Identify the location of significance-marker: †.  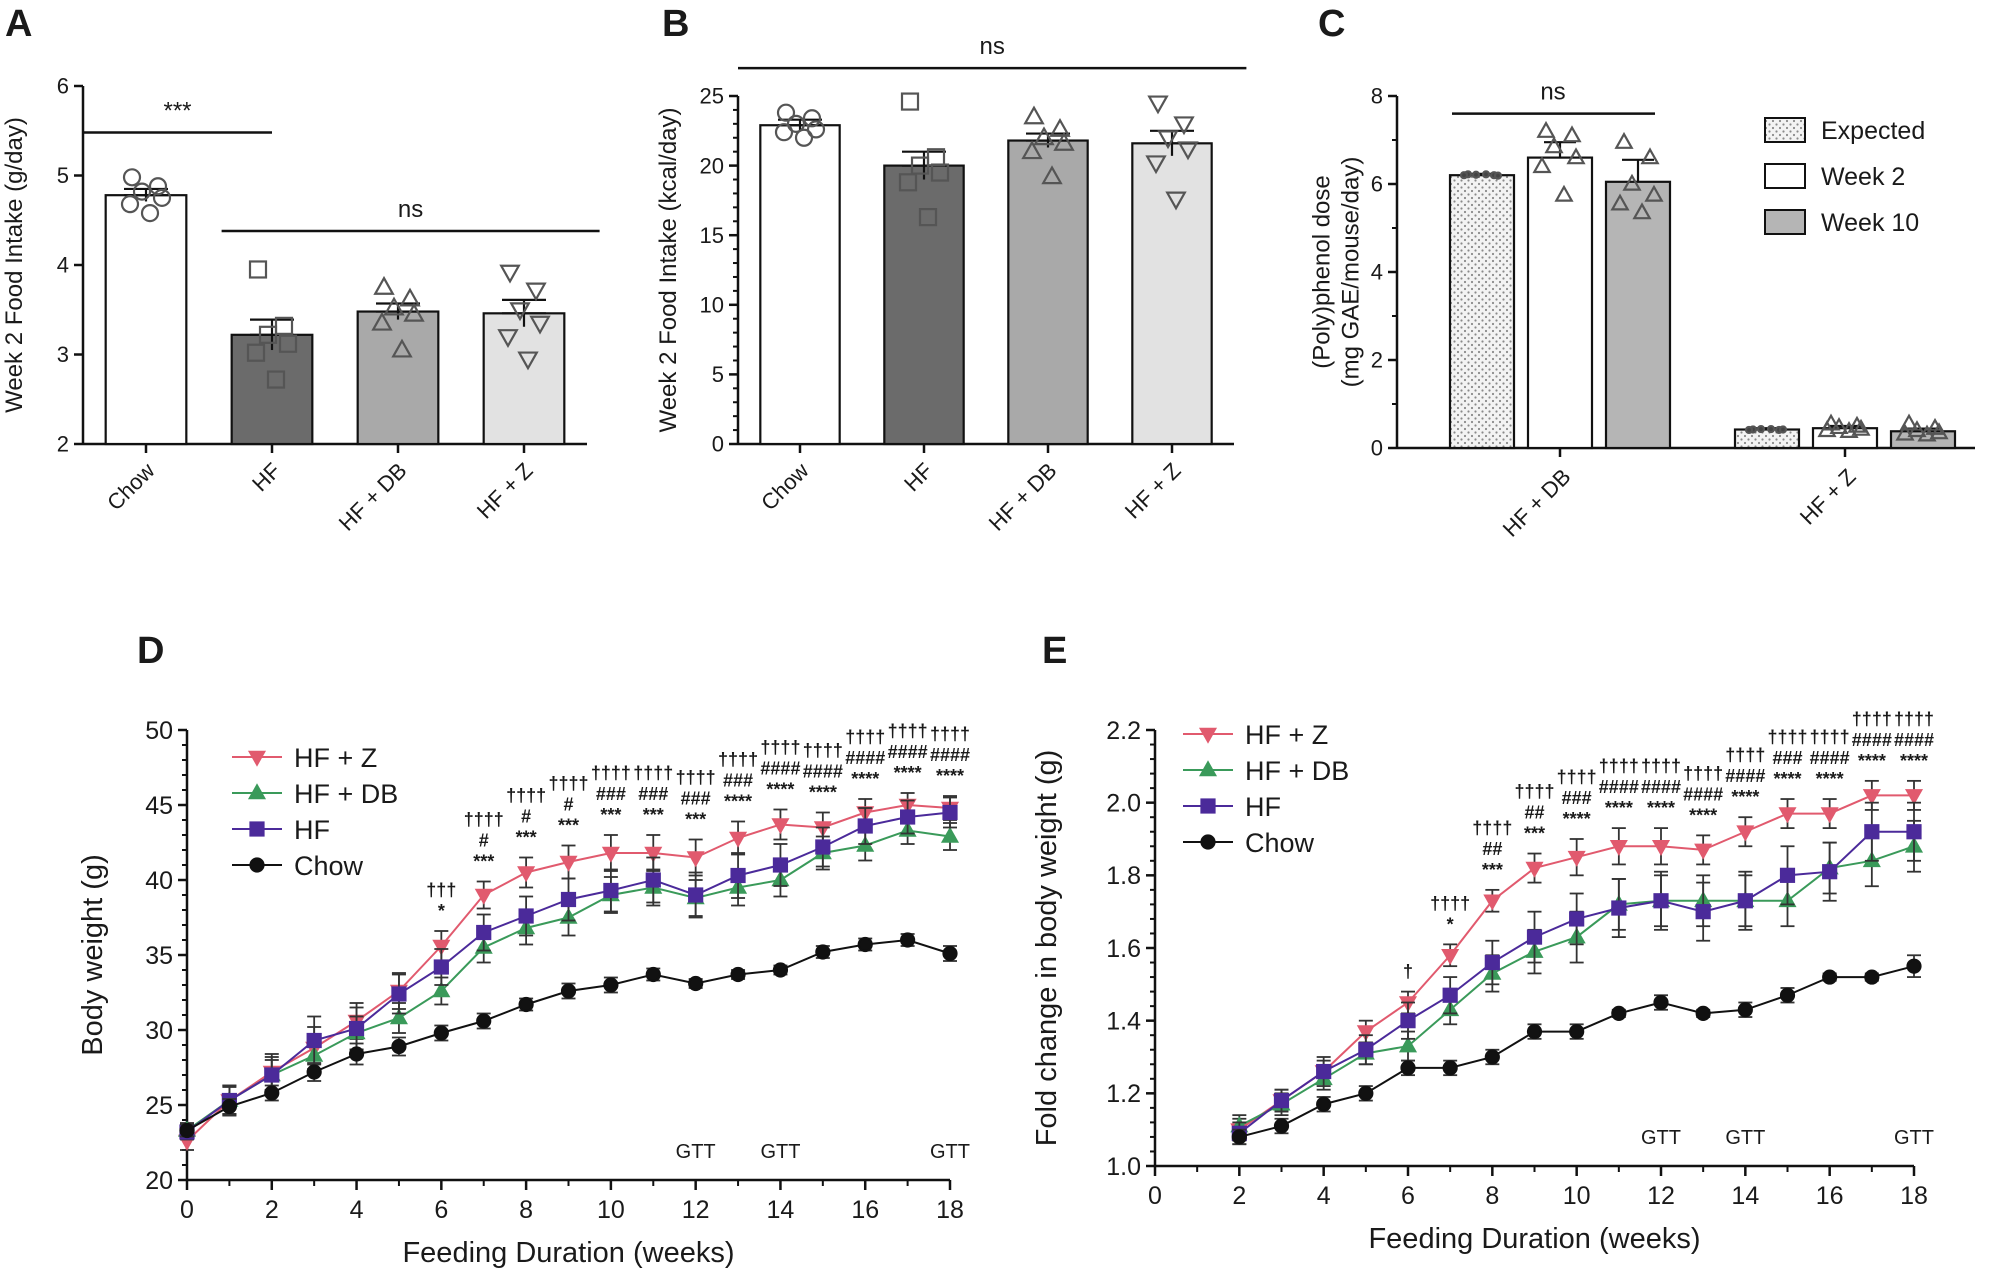
(1408, 972).